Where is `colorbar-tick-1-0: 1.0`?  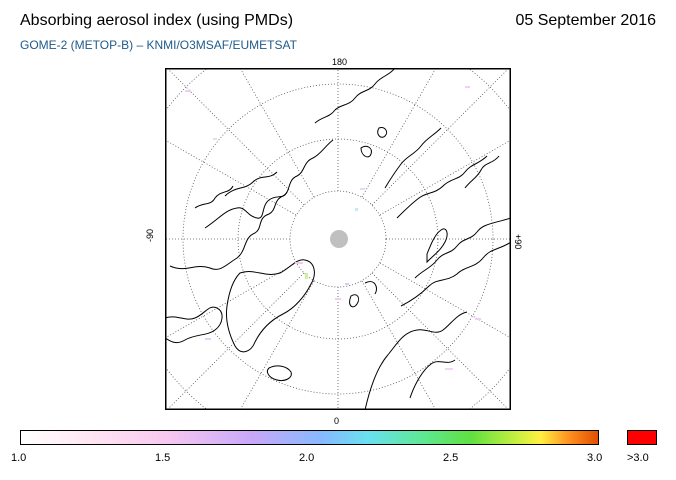
colorbar-tick-1-0: 1.0 is located at coordinates (19, 458).